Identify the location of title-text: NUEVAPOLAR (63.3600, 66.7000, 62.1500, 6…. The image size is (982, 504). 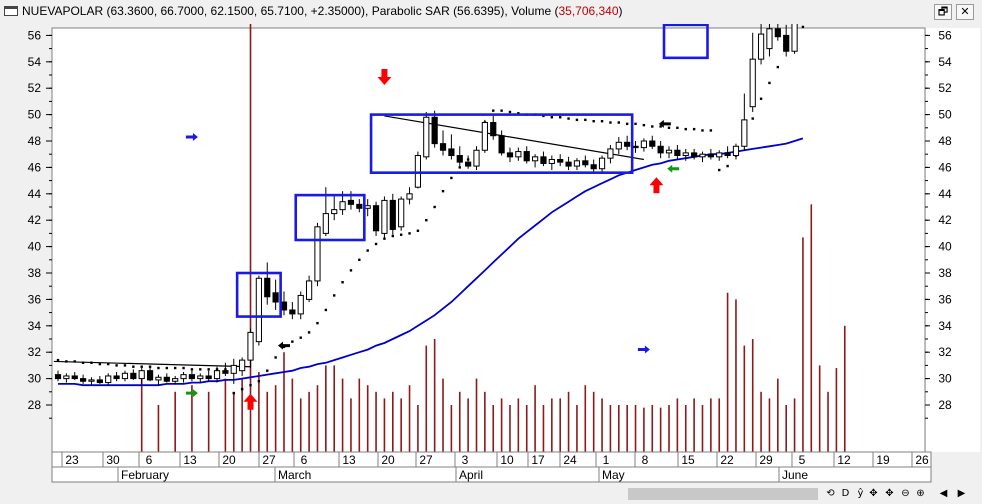
(290, 11).